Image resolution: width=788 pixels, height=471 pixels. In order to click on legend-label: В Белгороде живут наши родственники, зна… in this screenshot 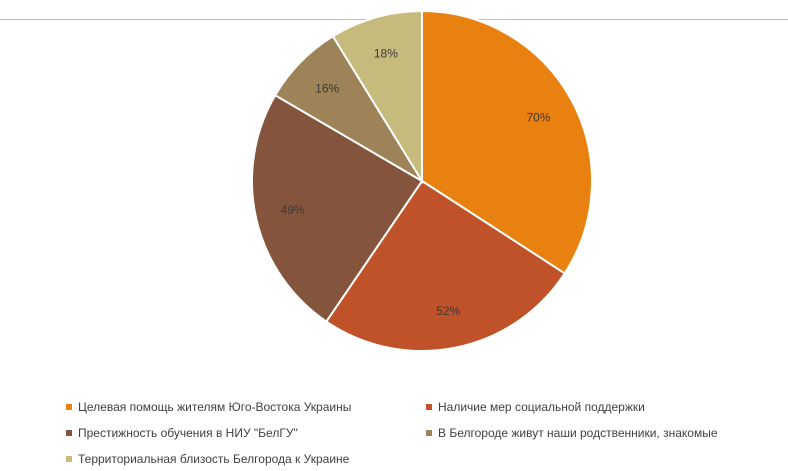, I will do `click(578, 433)`.